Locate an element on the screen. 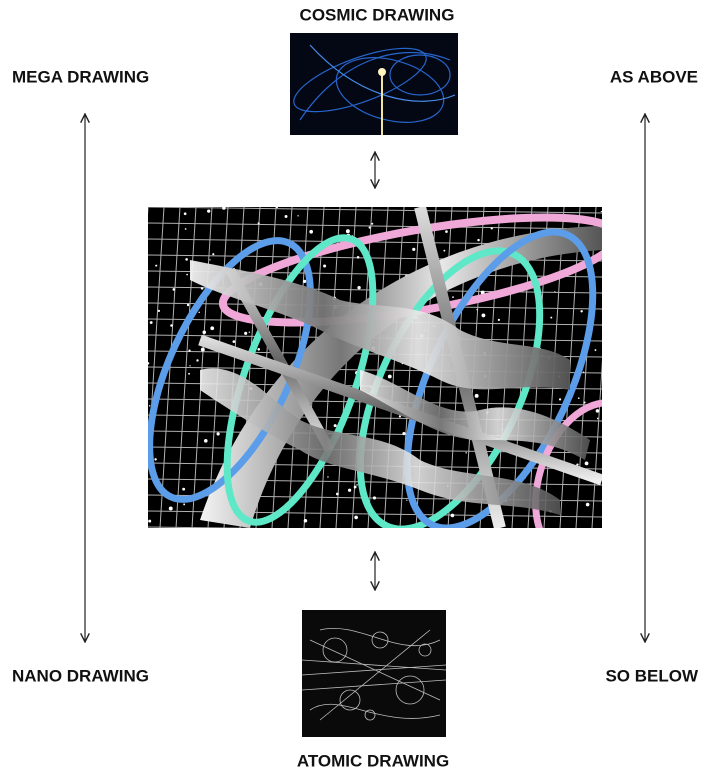 The height and width of the screenshot is (781, 704). bottom-label: ATOMIC DRAWING is located at coordinates (373, 760).